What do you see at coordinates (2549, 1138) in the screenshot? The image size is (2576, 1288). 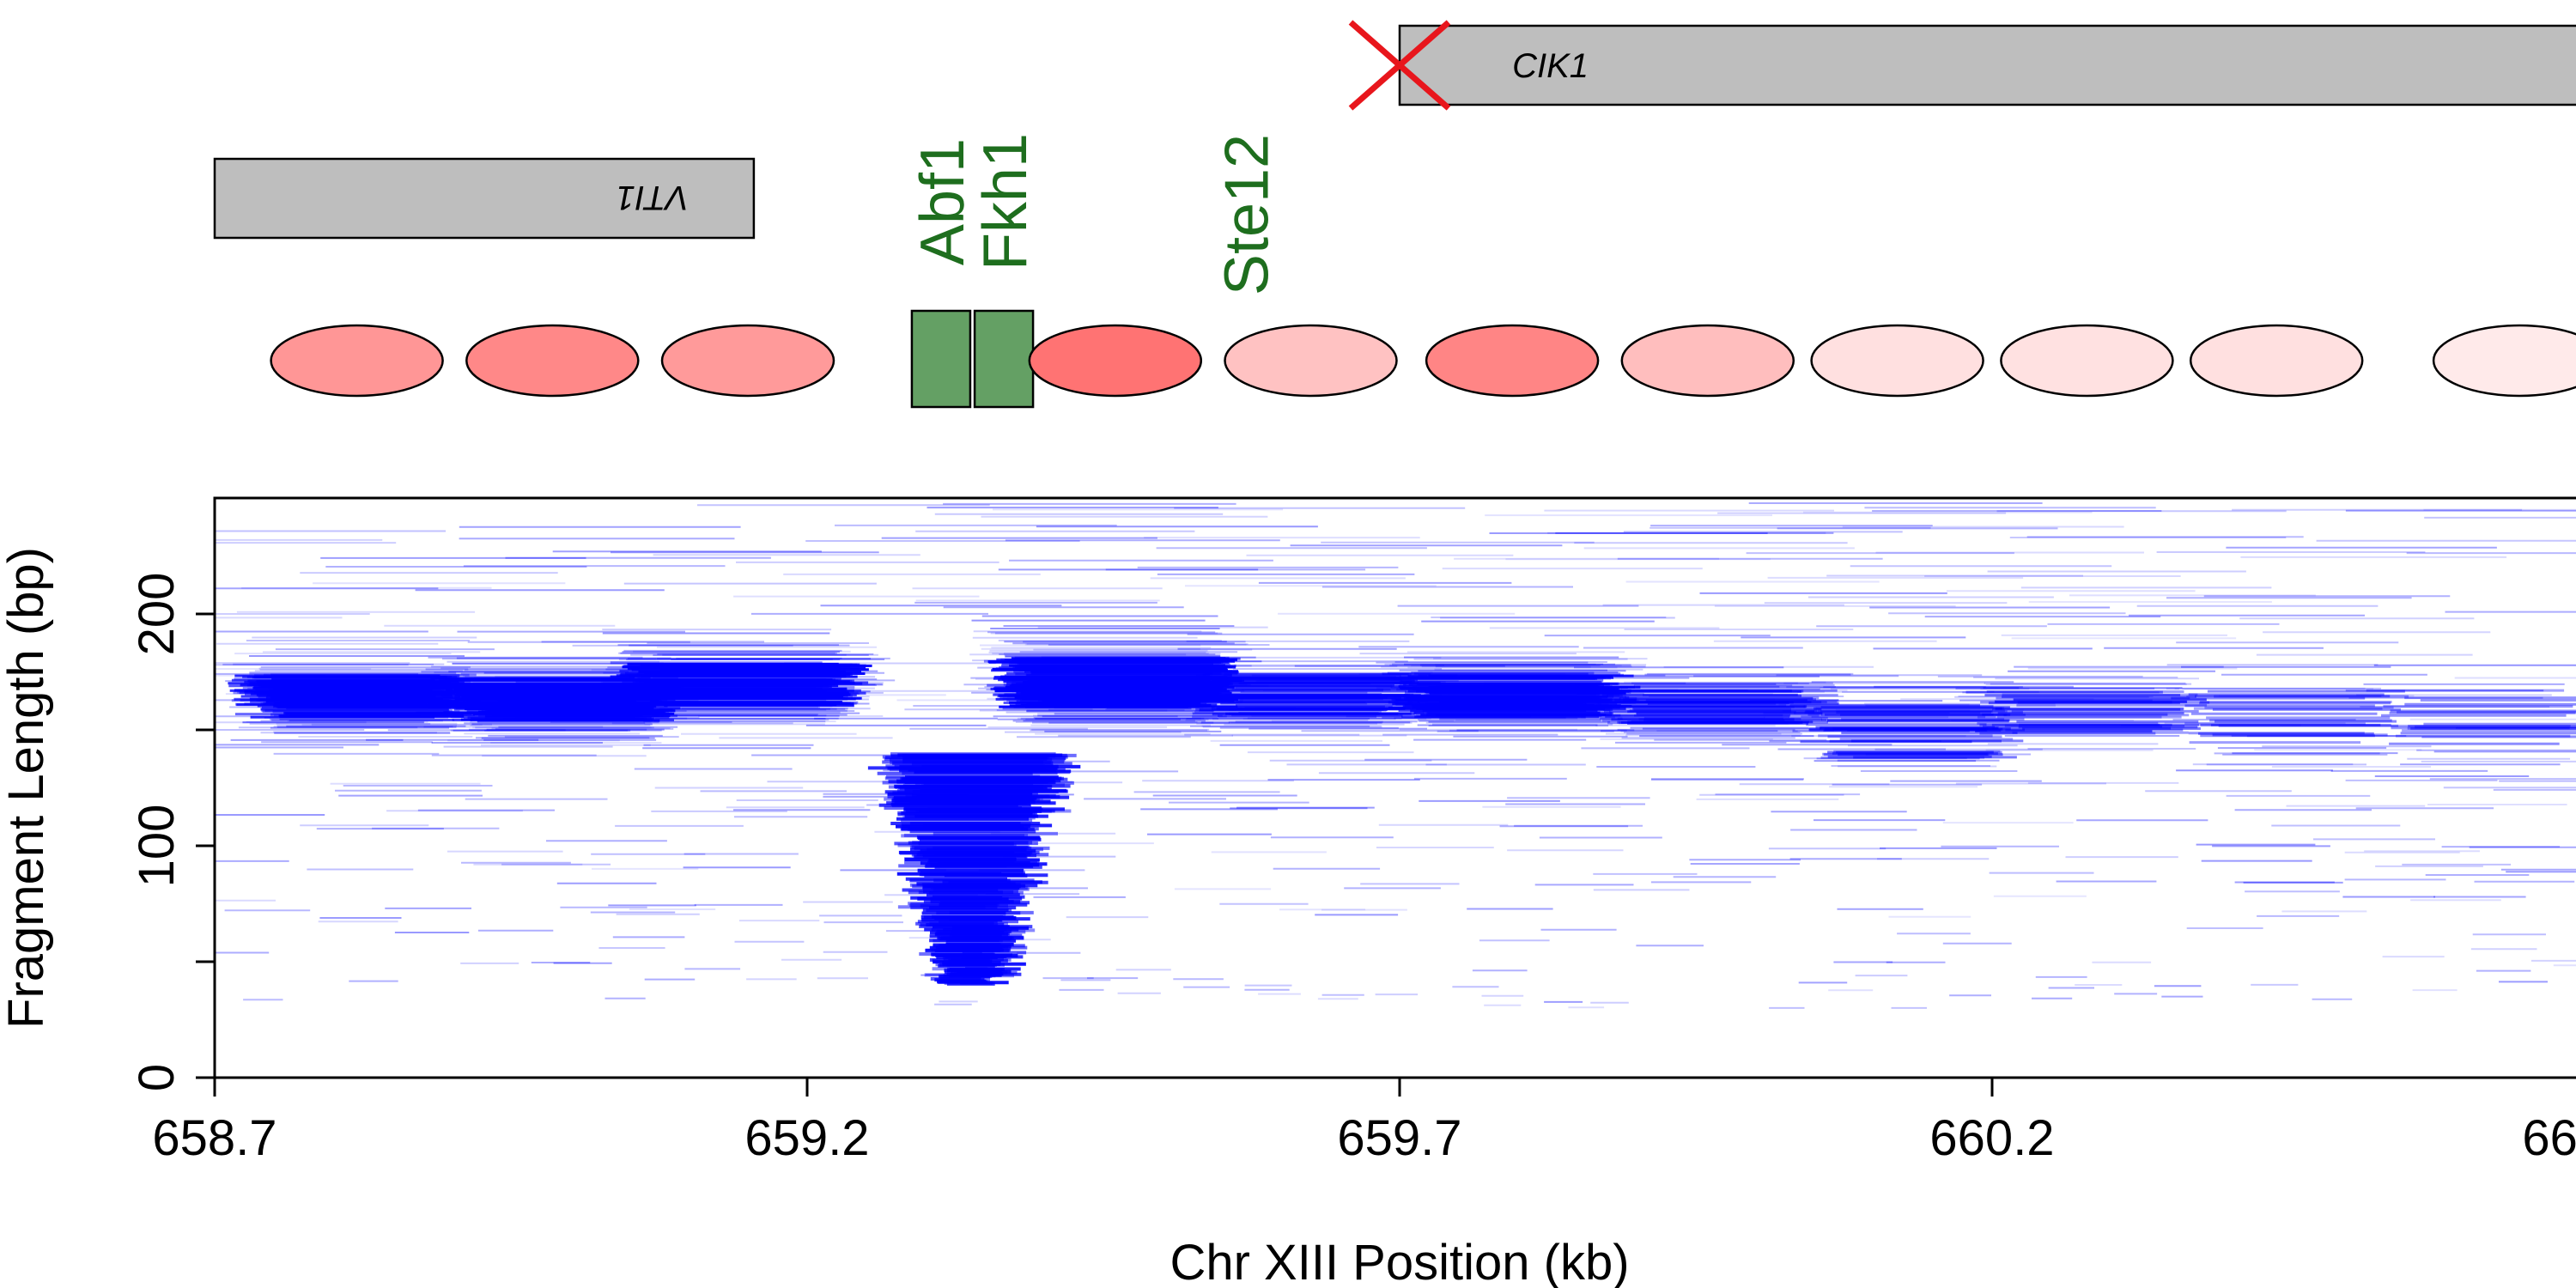 I see `x-tick-label: 660.7` at bounding box center [2549, 1138].